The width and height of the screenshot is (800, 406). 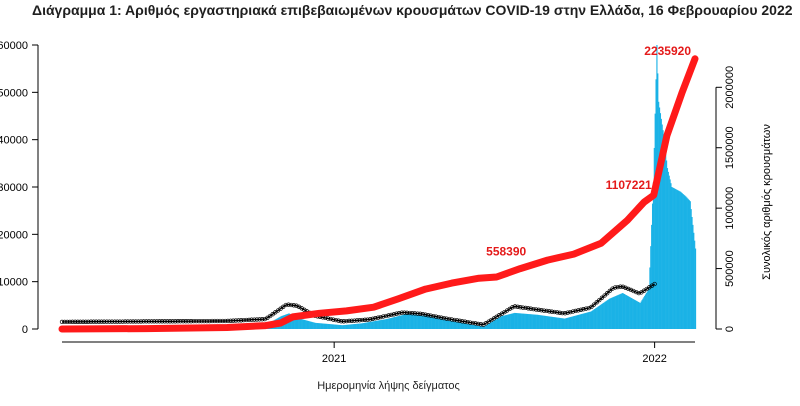 I want to click on left-tick-label: 10000, so click(x=14, y=283).